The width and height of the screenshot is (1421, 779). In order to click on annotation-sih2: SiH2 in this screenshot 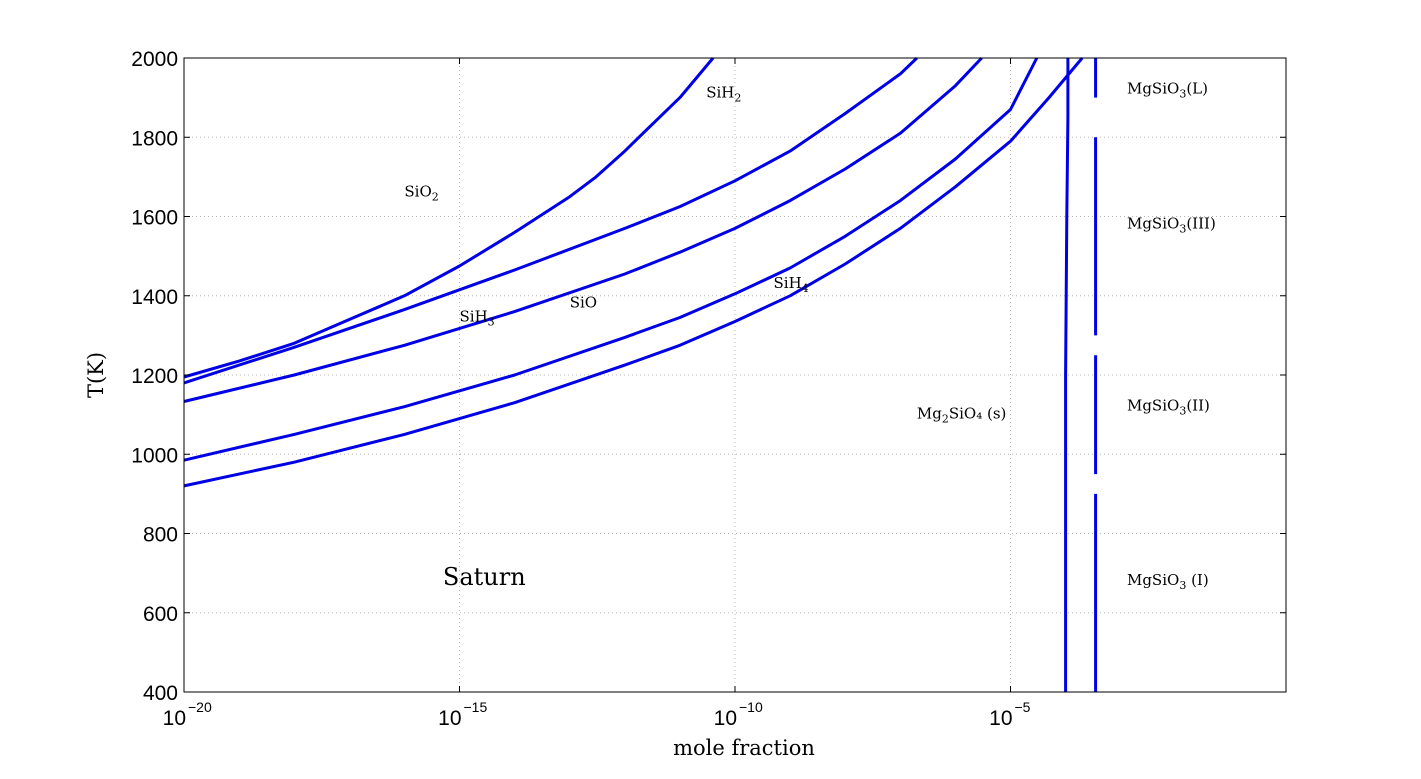, I will do `click(723, 94)`.